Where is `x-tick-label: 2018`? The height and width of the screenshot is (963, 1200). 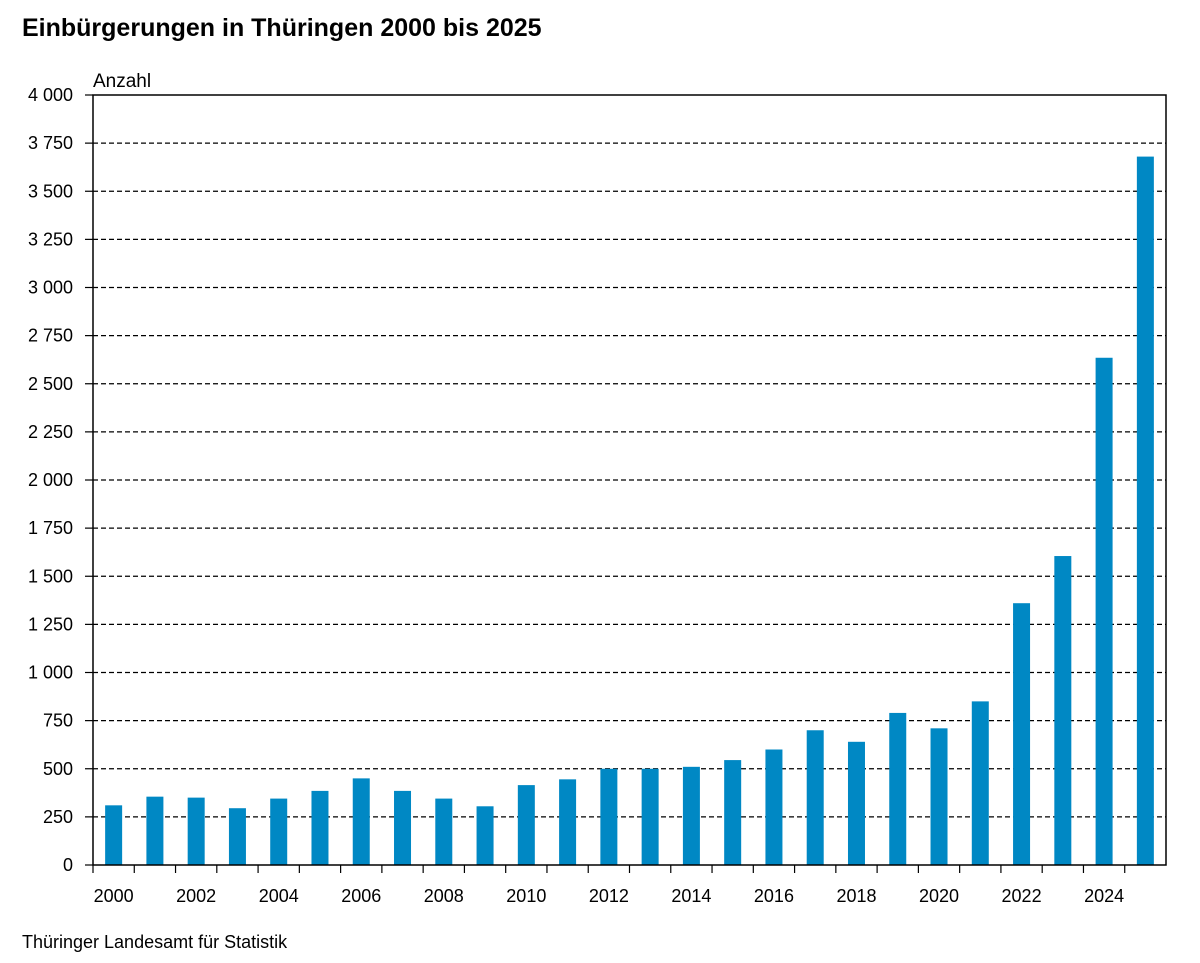 x-tick-label: 2018 is located at coordinates (856, 896).